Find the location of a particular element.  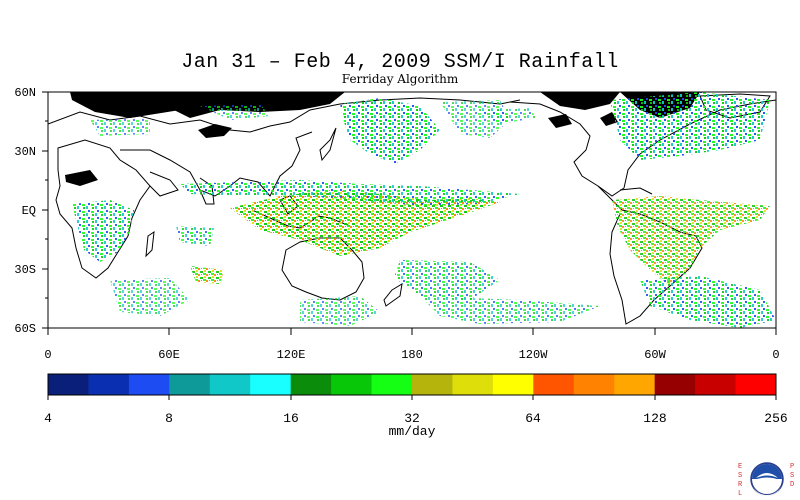

lon-label-60e: 60E is located at coordinates (169, 355).